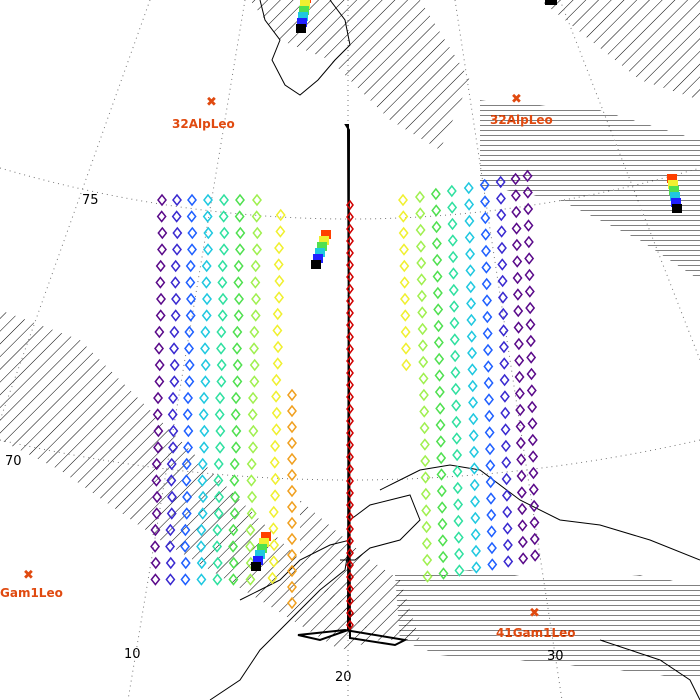 This screenshot has width=700, height=700. What do you see at coordinates (534, 613) in the screenshot?
I see `star-marker: ✖` at bounding box center [534, 613].